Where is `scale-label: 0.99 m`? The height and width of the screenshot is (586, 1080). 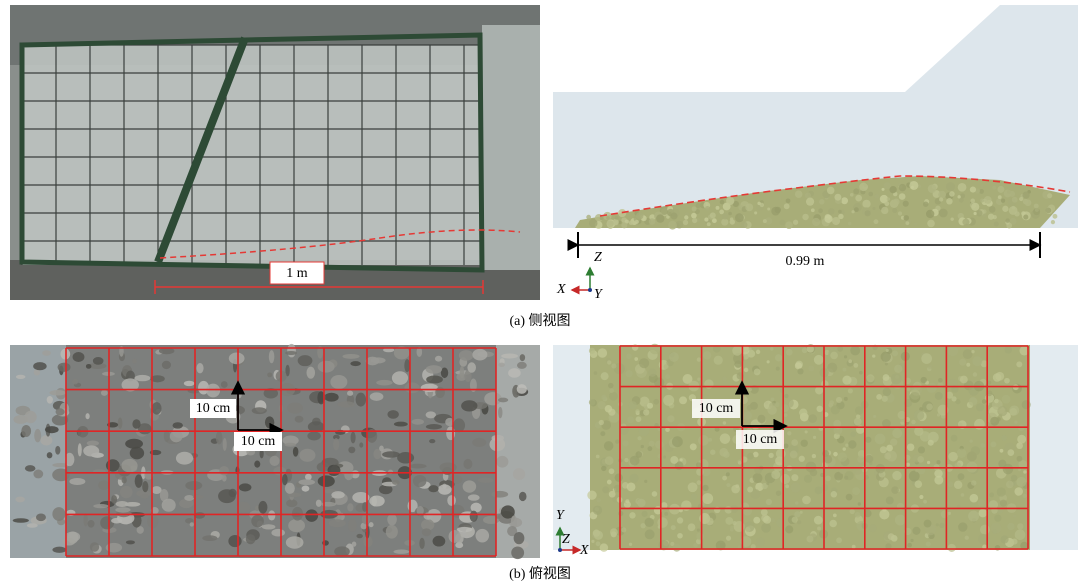
scale-label: 0.99 m is located at coordinates (805, 261).